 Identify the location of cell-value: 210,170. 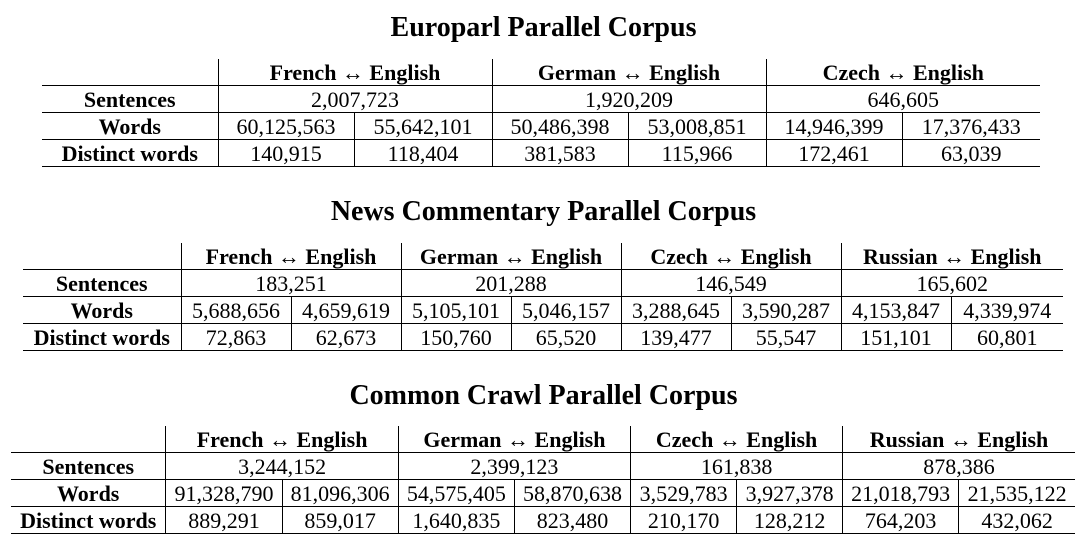
(684, 520).